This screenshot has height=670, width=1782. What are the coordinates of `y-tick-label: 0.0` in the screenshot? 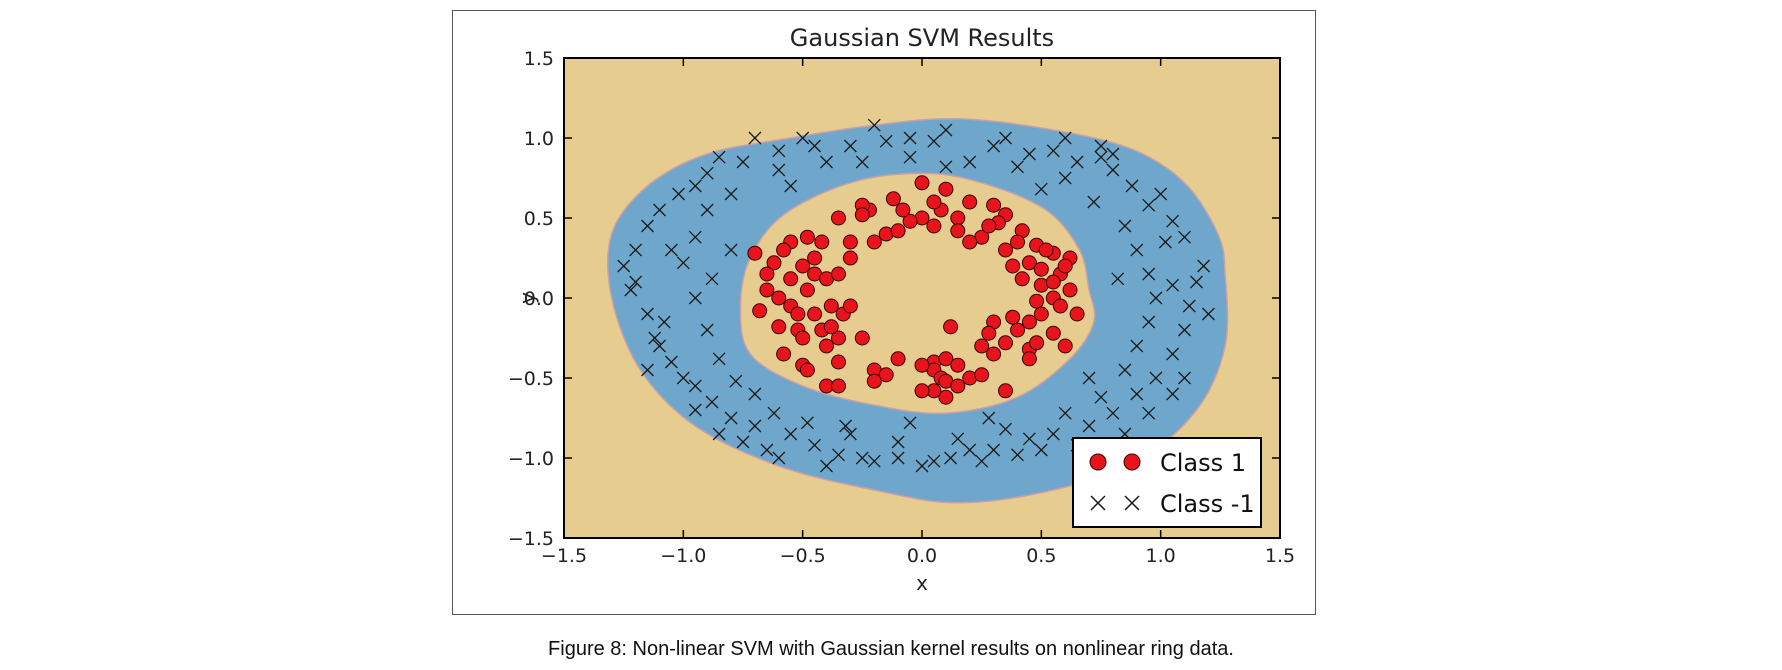 It's located at (539, 299).